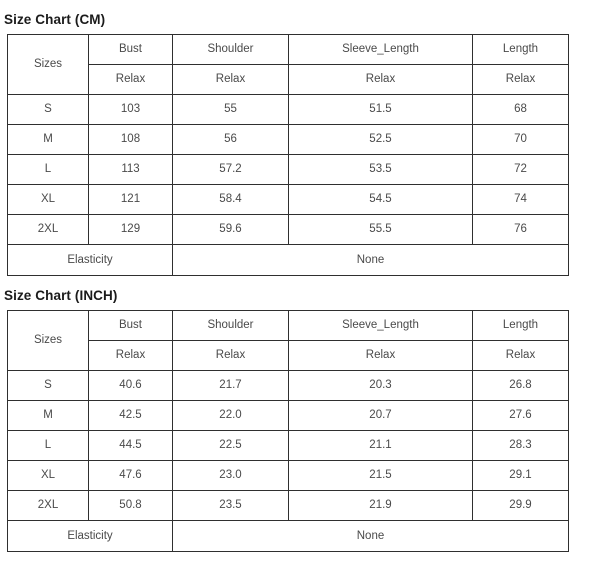 Image resolution: width=600 pixels, height=570 pixels. I want to click on cell-bust: 50.8, so click(130, 505).